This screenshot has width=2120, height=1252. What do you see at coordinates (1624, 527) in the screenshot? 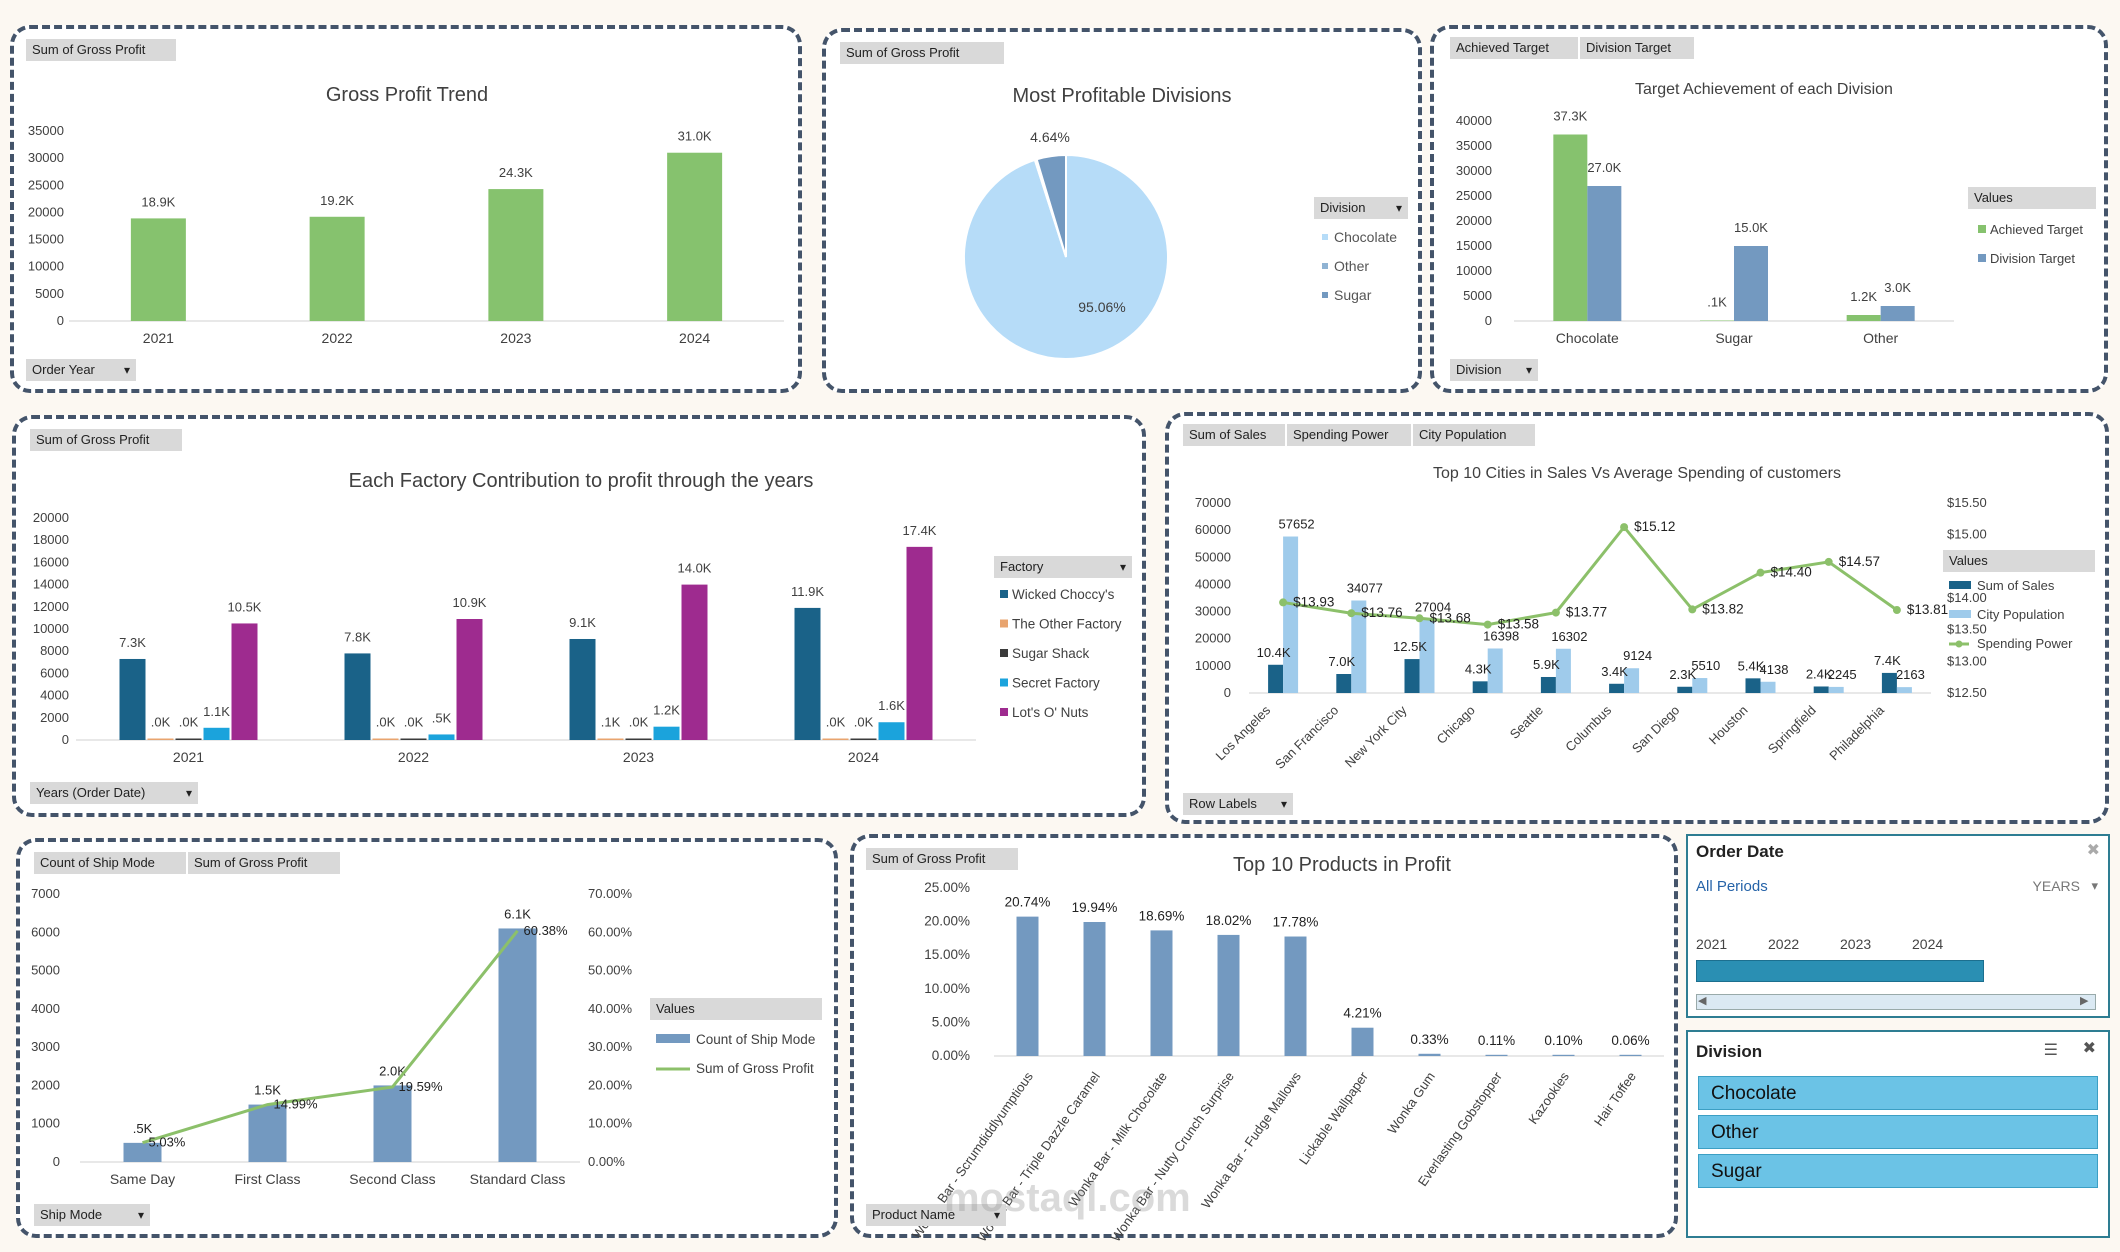
I see `line-point` at bounding box center [1624, 527].